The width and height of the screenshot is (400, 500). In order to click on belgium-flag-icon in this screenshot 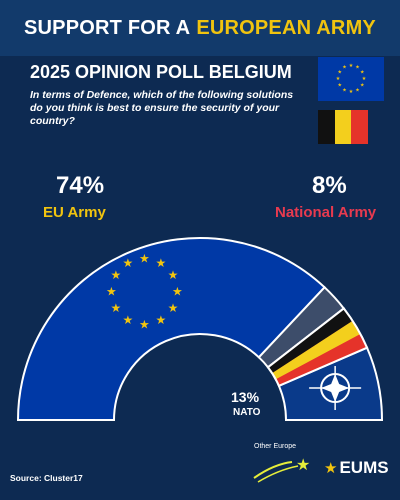, I will do `click(343, 127)`.